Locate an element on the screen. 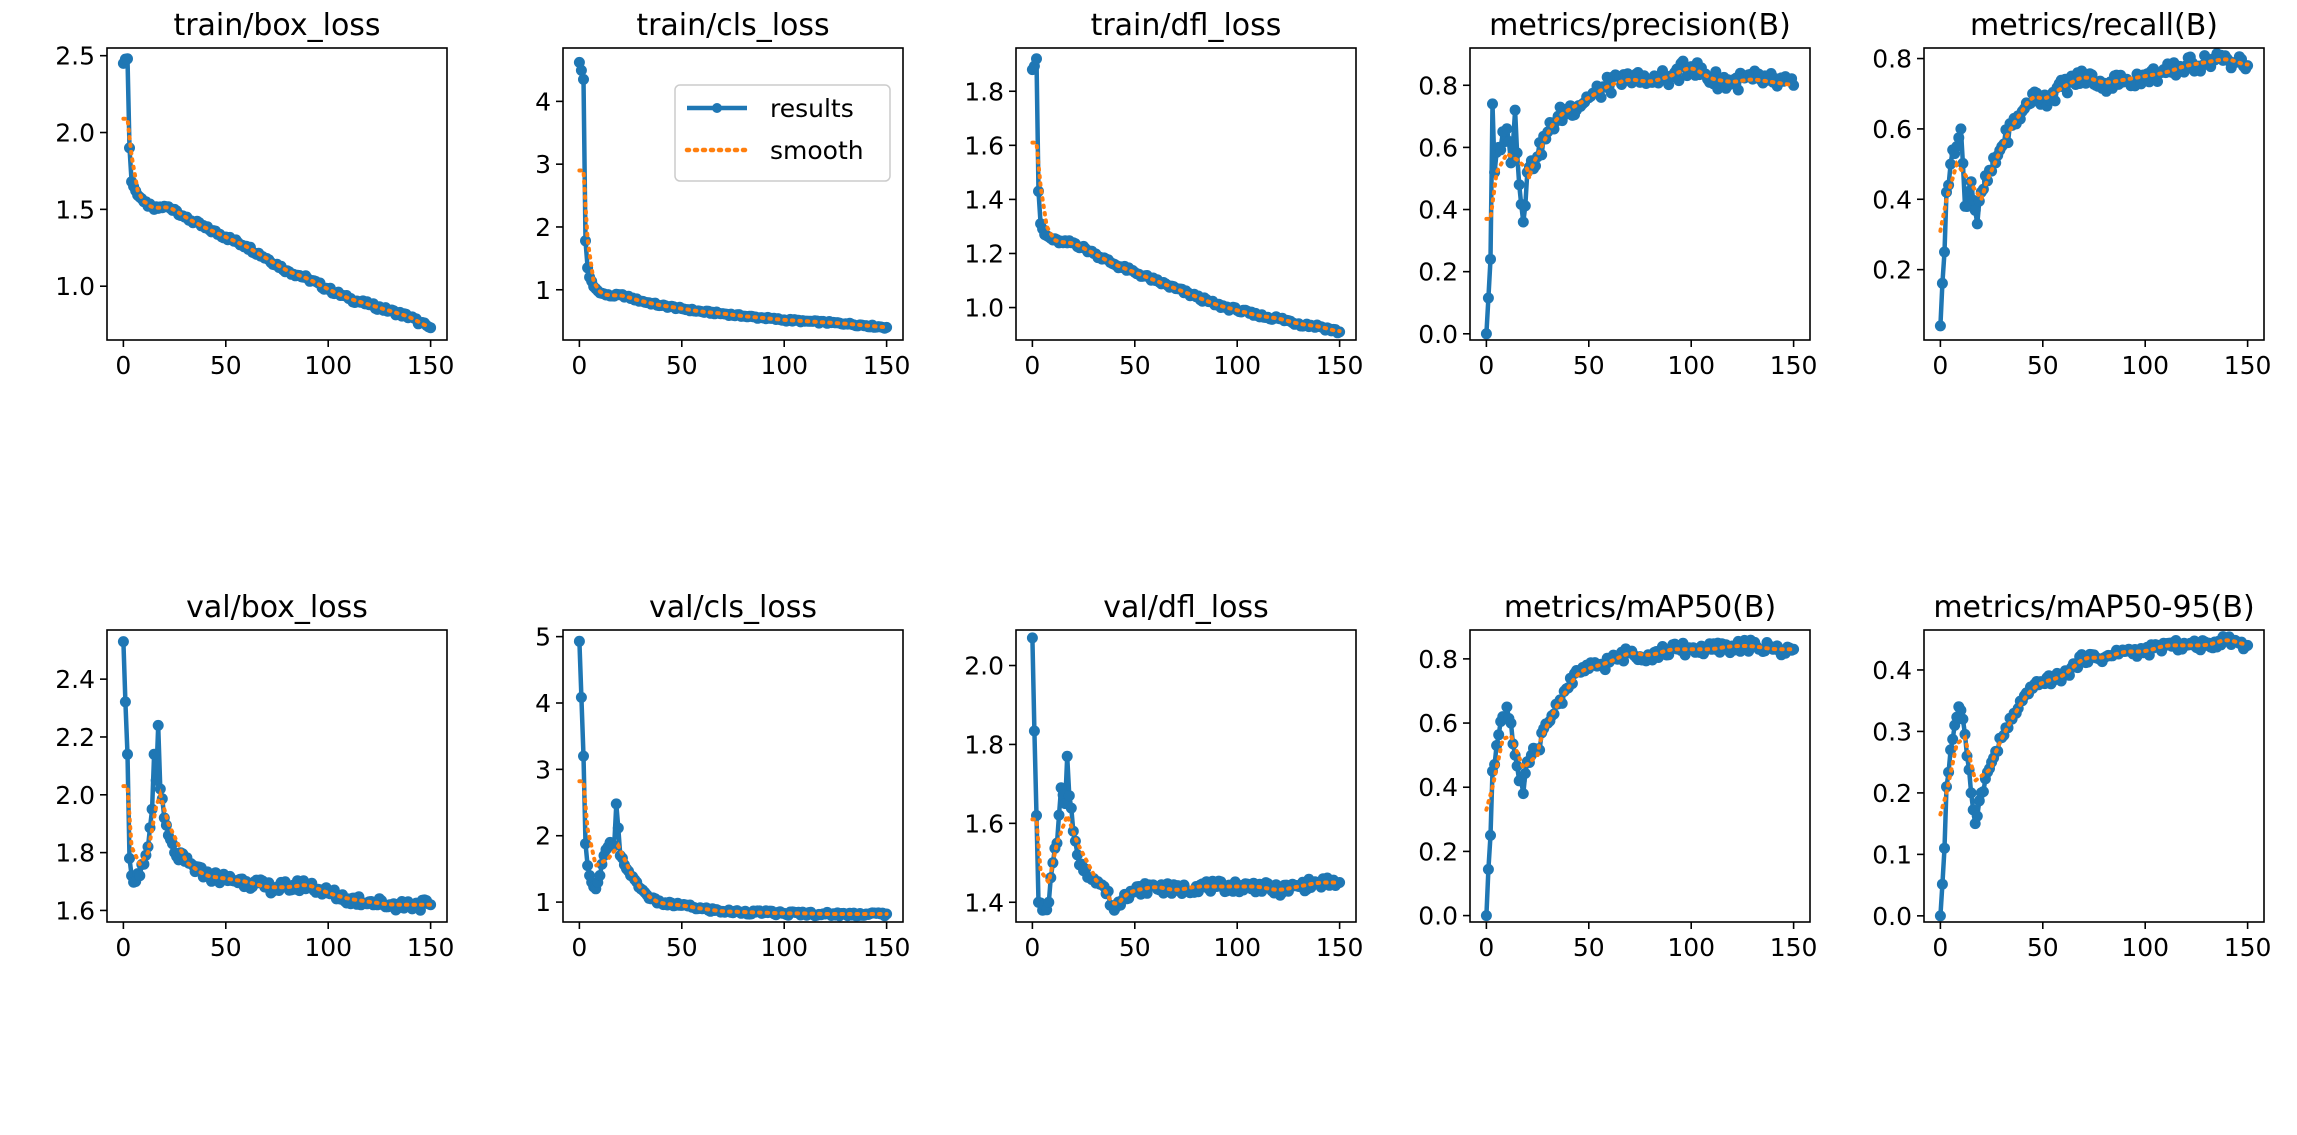  metrics-map50-b-ytick-label-1: 0.2 is located at coordinates (1438, 851).